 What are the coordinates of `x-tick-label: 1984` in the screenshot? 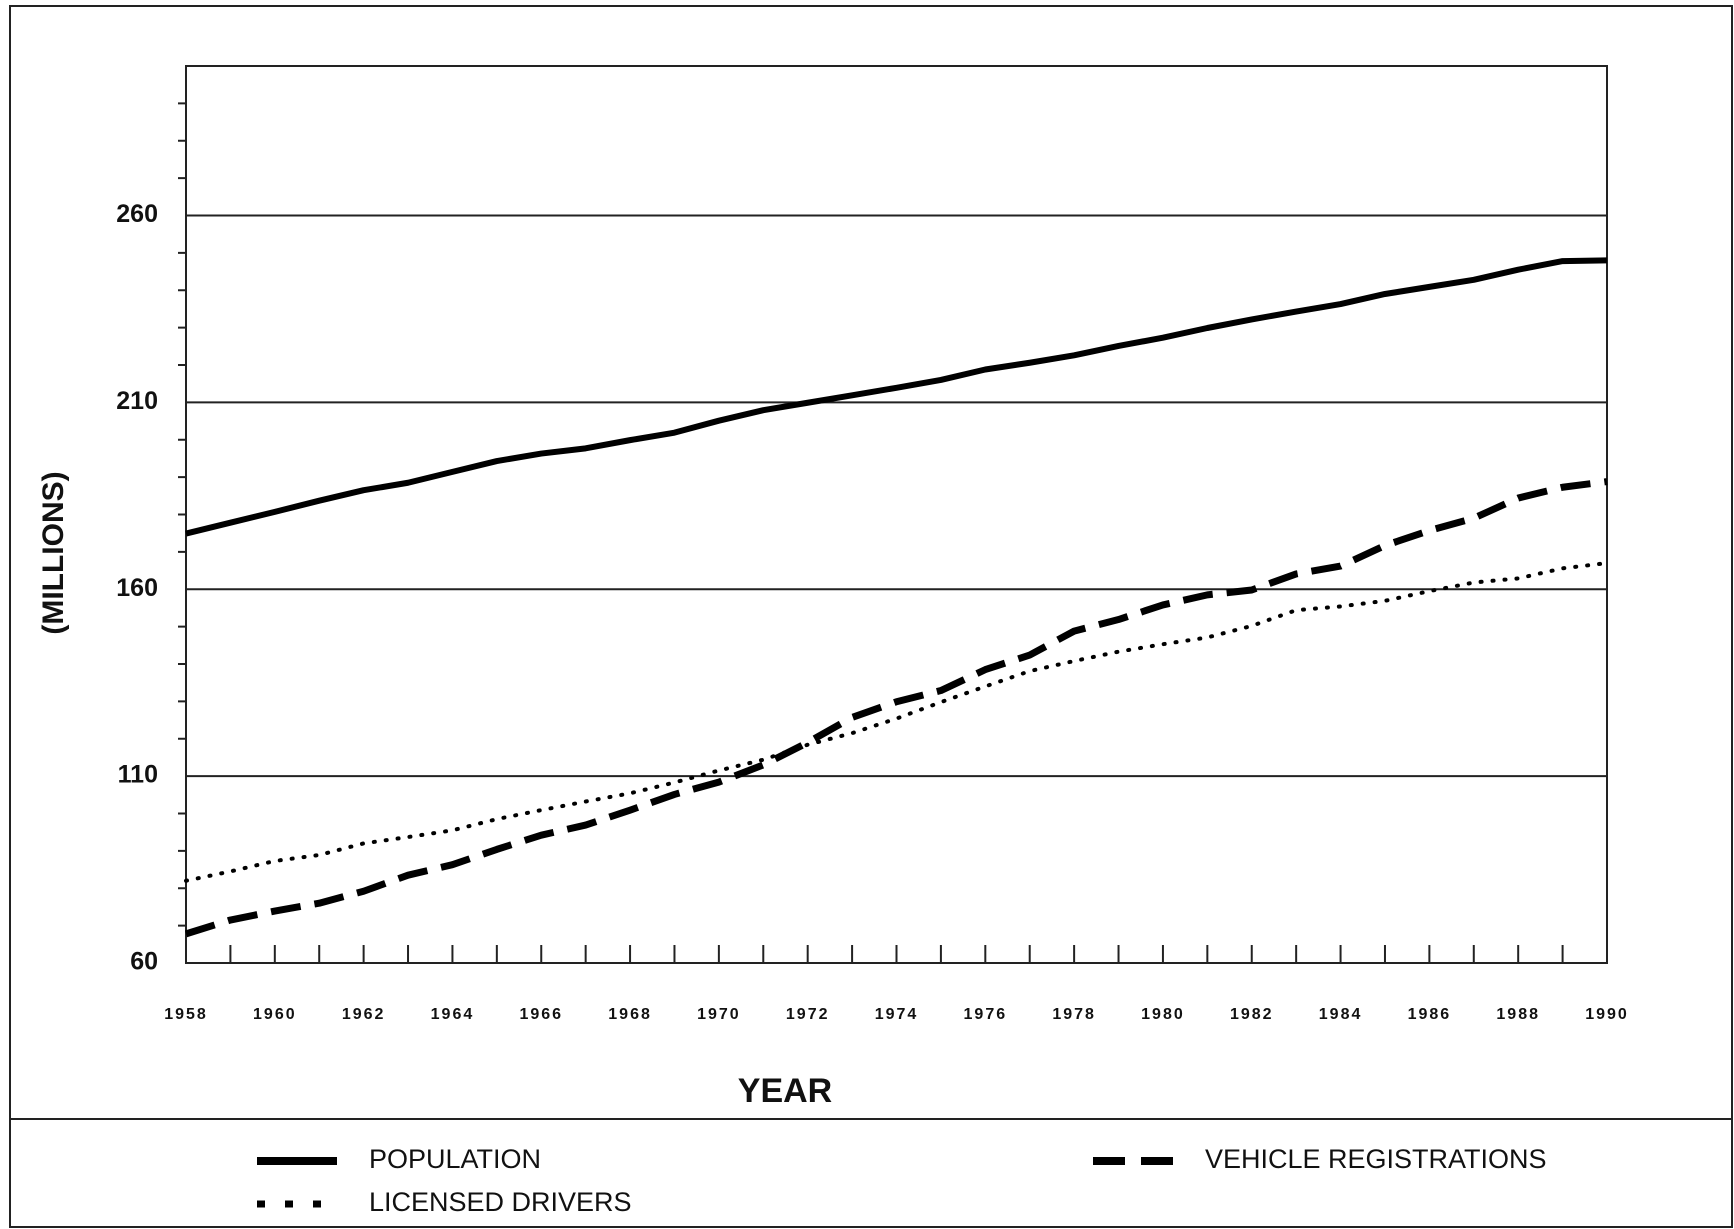 It's located at (1341, 1014).